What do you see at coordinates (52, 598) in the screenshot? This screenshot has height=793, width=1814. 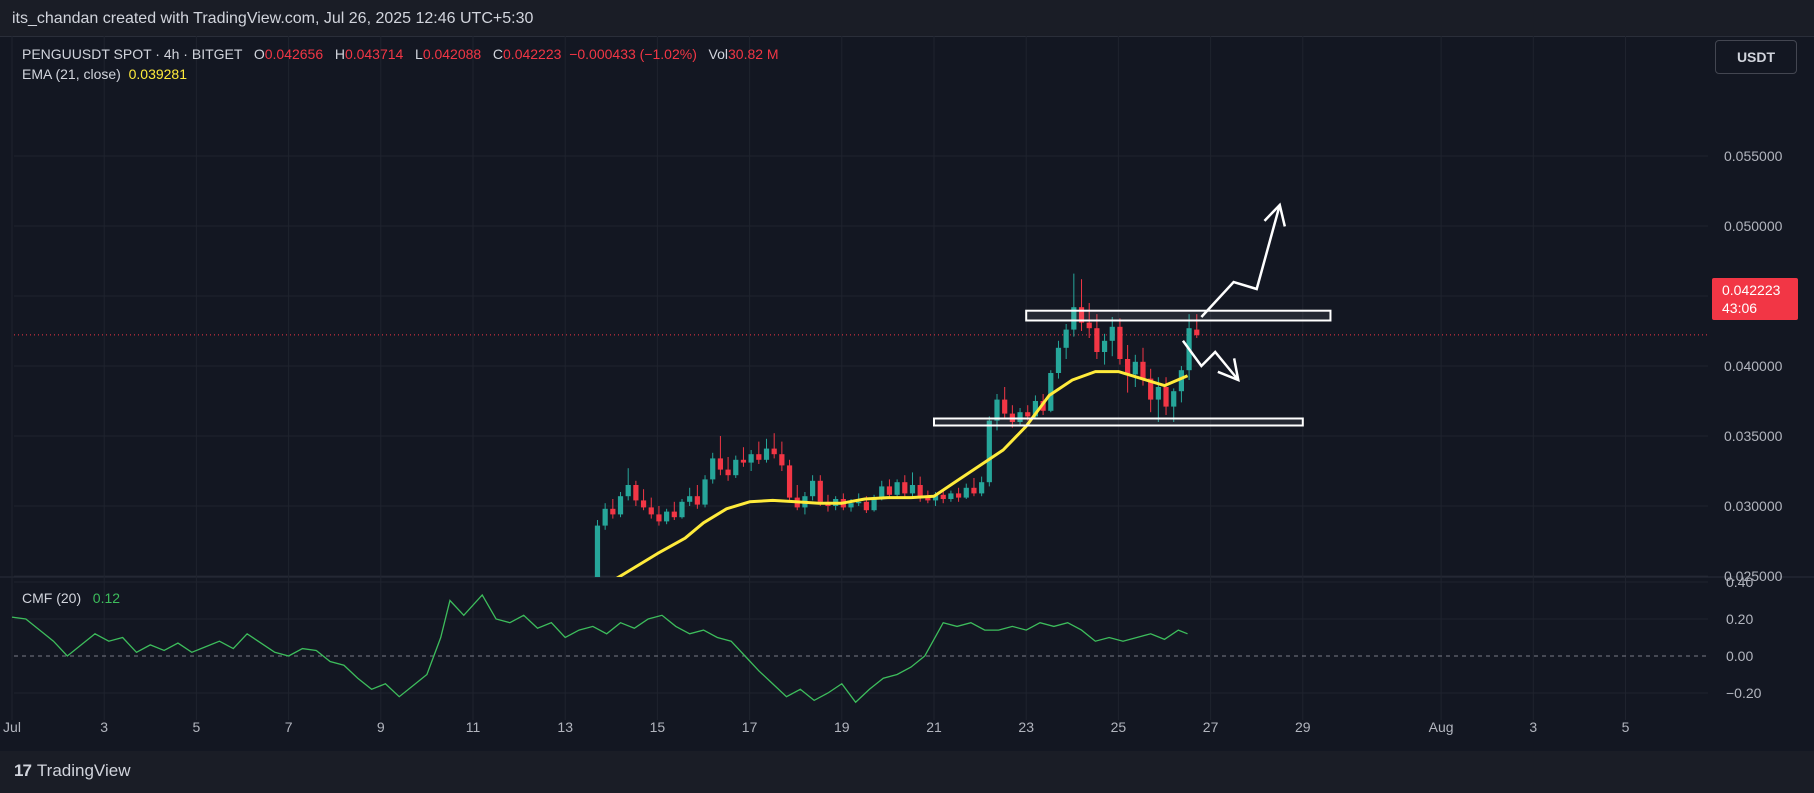 I see `cmf-label: CMF (20)` at bounding box center [52, 598].